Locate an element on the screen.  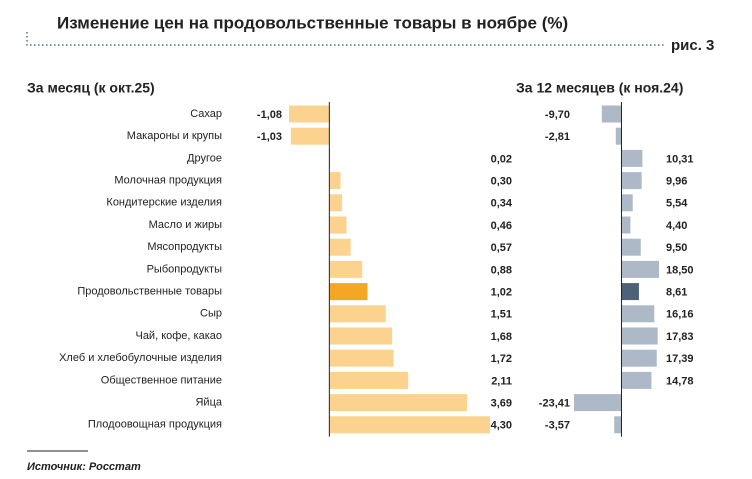
category-label: Кондитерские изделия is located at coordinates (164, 203).